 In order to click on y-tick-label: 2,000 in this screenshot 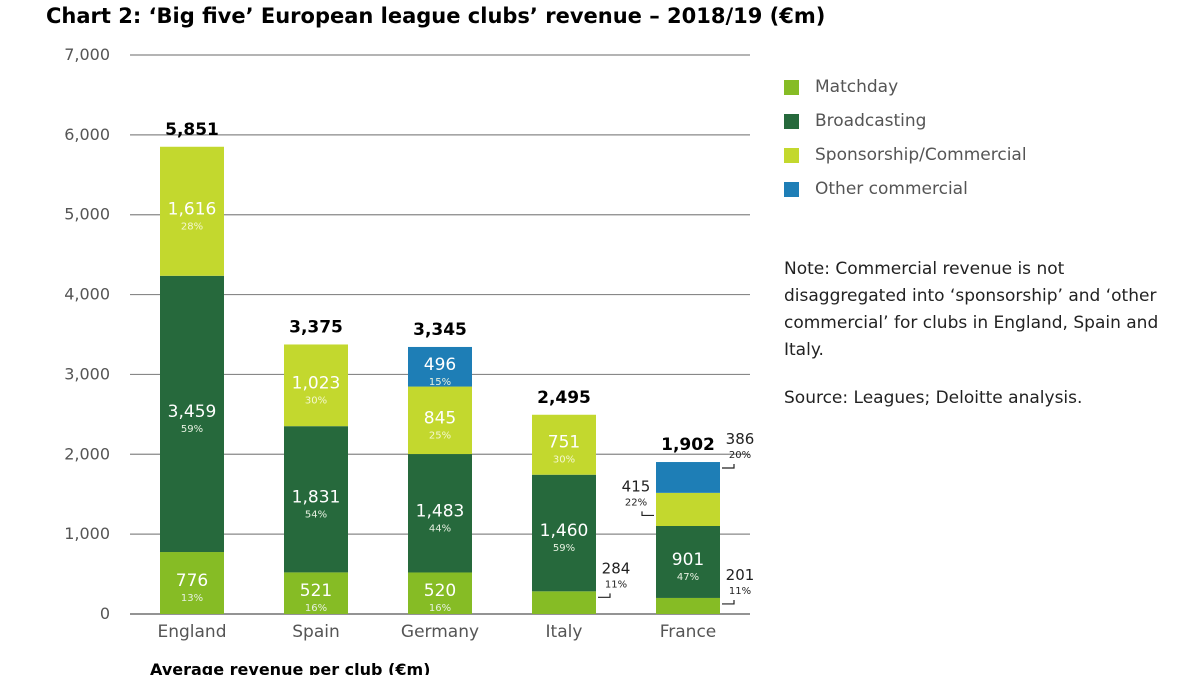, I will do `click(87, 453)`.